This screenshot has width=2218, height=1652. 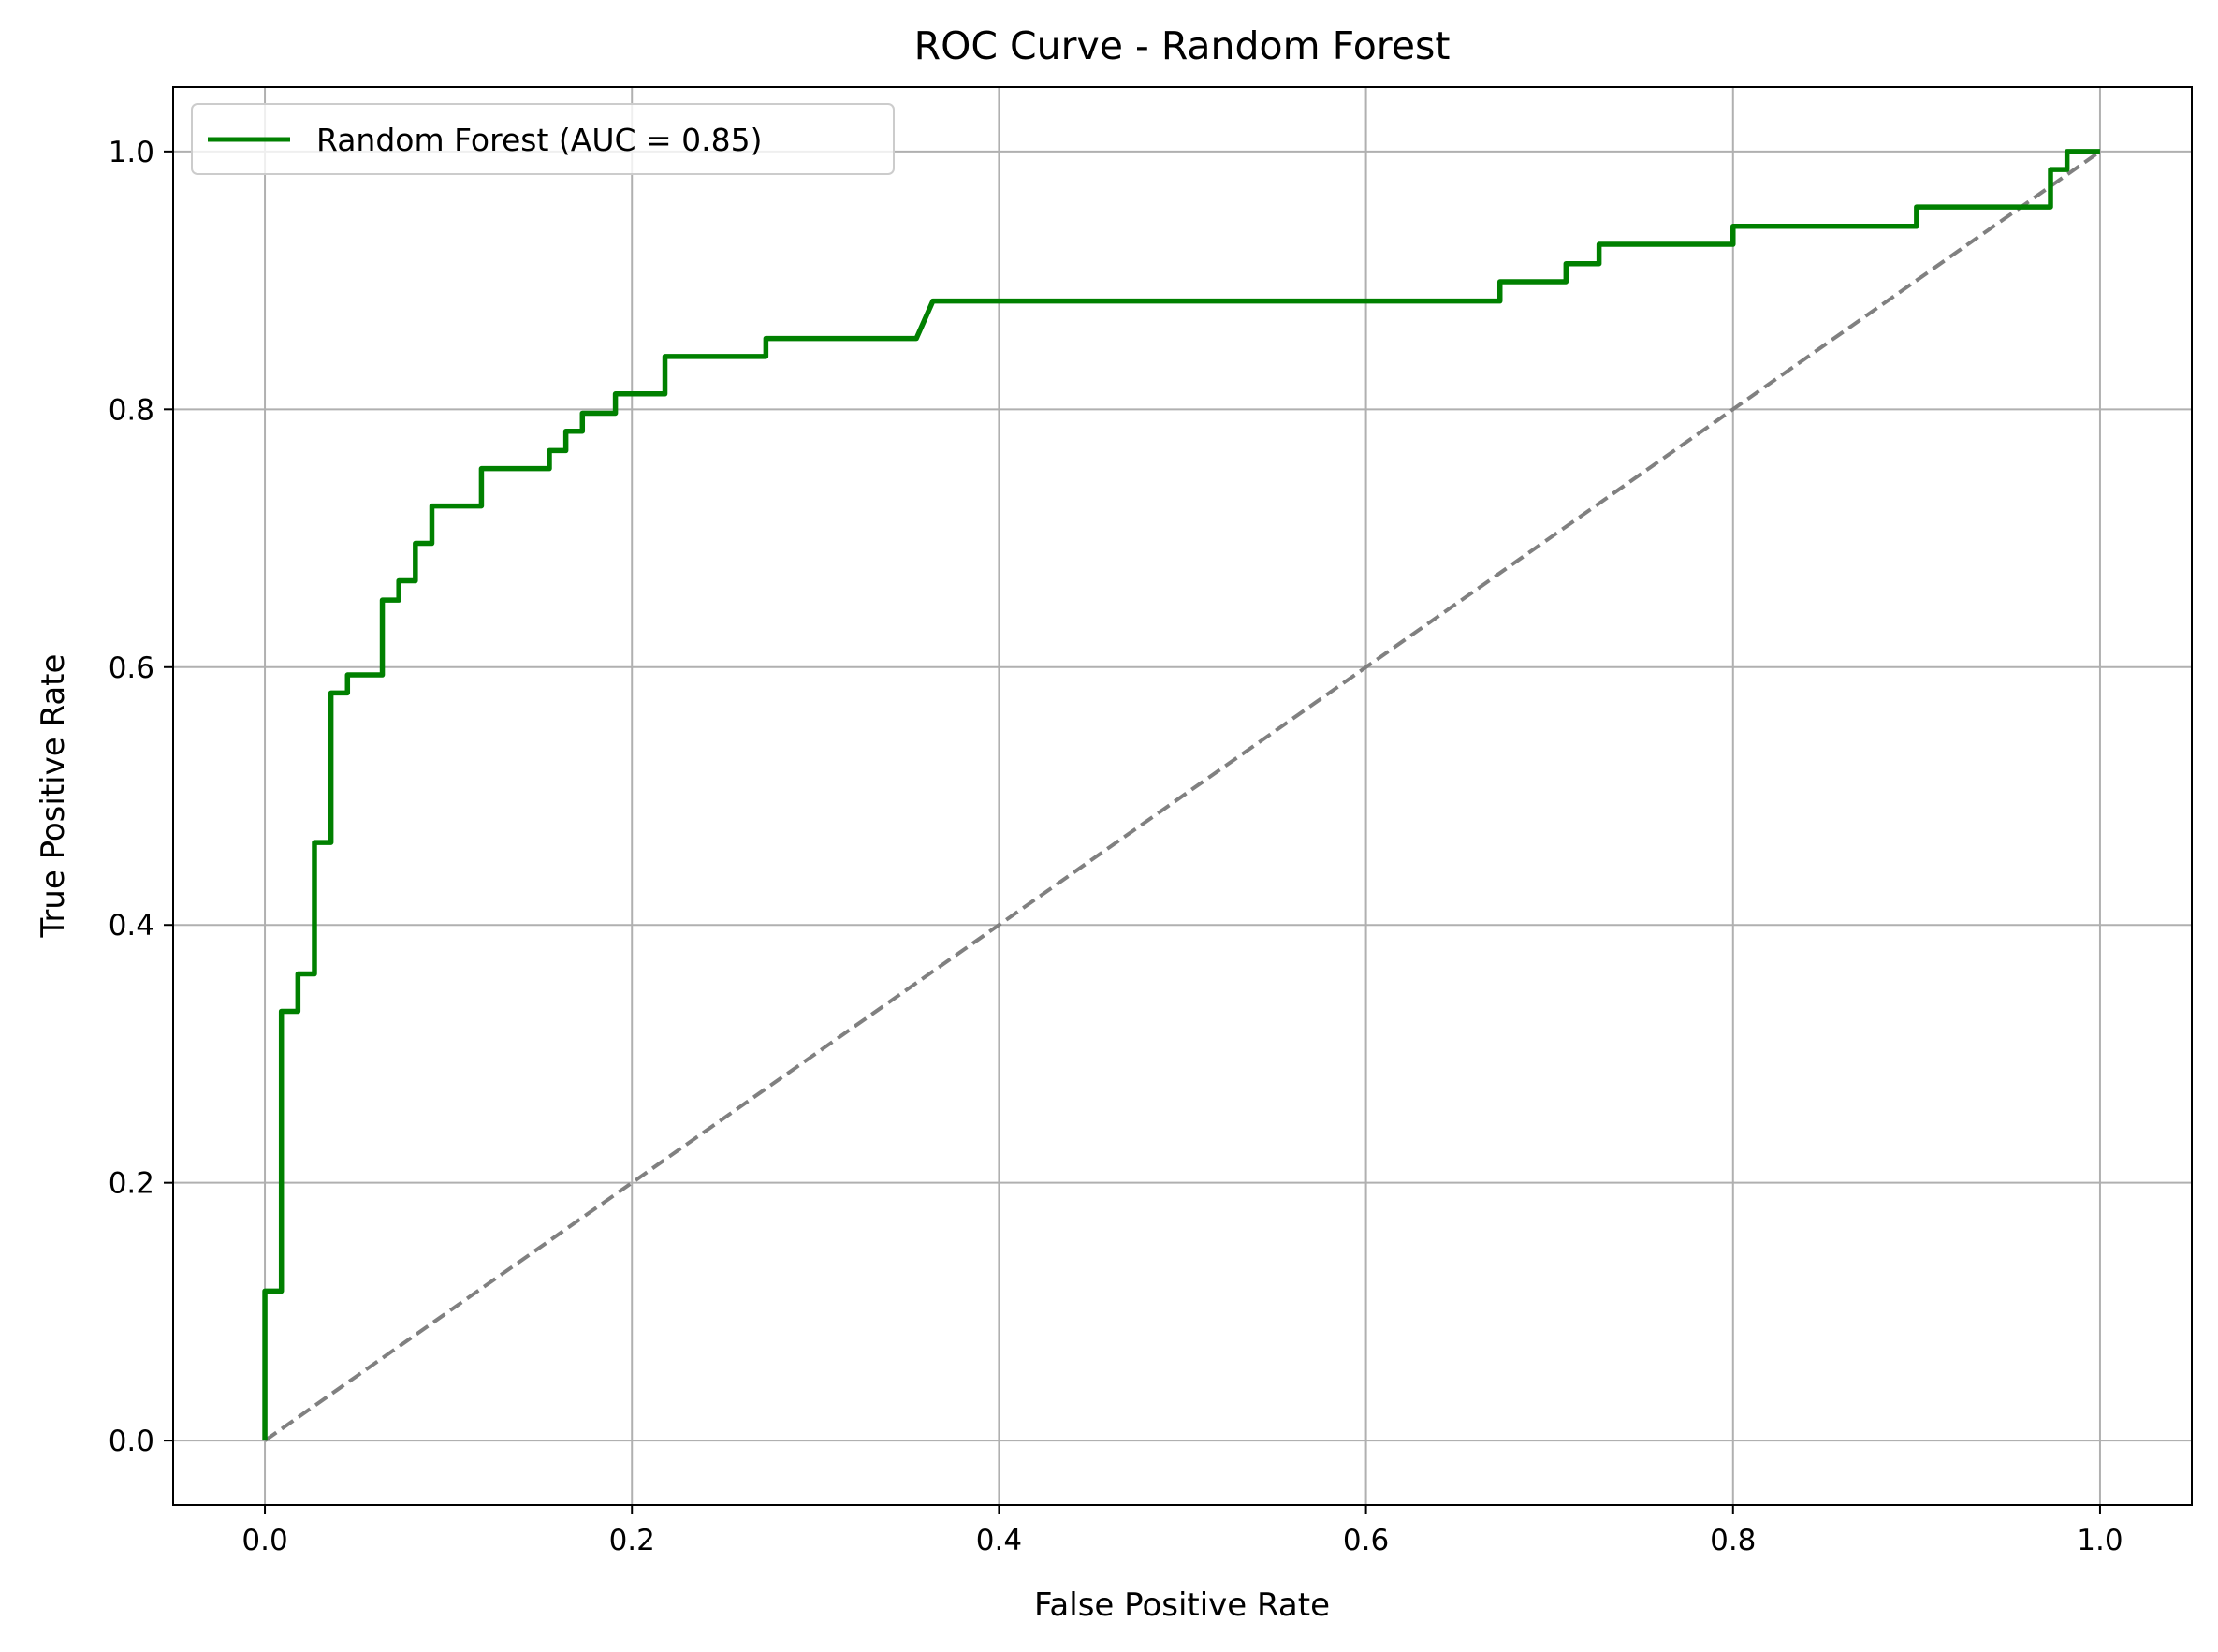 What do you see at coordinates (132, 1442) in the screenshot?
I see `y-tick-label: 0.0` at bounding box center [132, 1442].